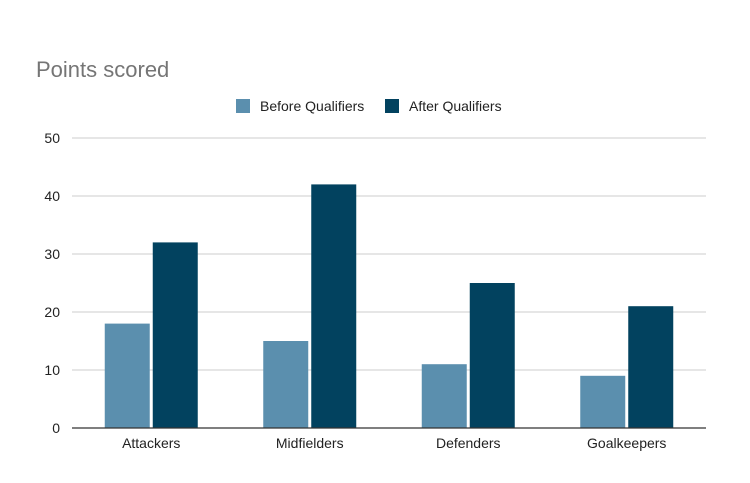 This screenshot has width=750, height=483. What do you see at coordinates (175, 335) in the screenshot?
I see `bar-after-attackers` at bounding box center [175, 335].